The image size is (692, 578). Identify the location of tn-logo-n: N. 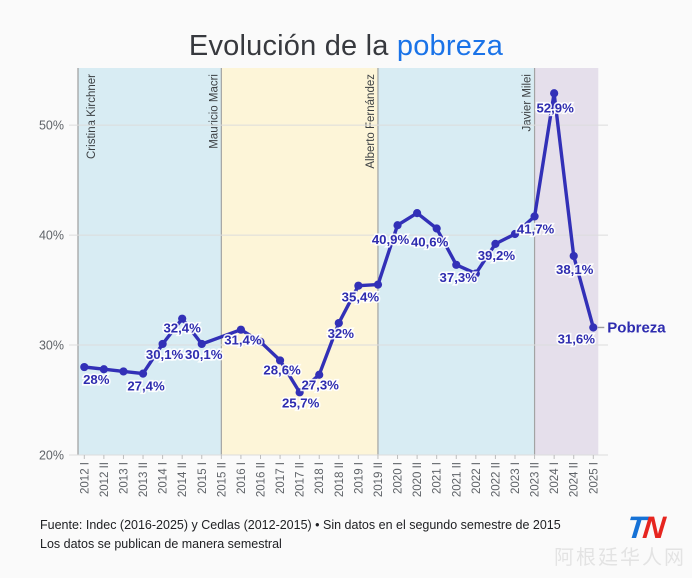
(653, 527).